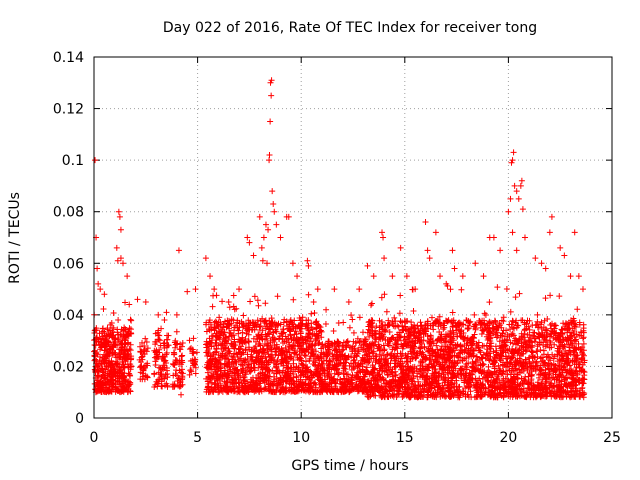 This screenshot has width=640, height=480. I want to click on y-tick-label: 0, so click(79, 419).